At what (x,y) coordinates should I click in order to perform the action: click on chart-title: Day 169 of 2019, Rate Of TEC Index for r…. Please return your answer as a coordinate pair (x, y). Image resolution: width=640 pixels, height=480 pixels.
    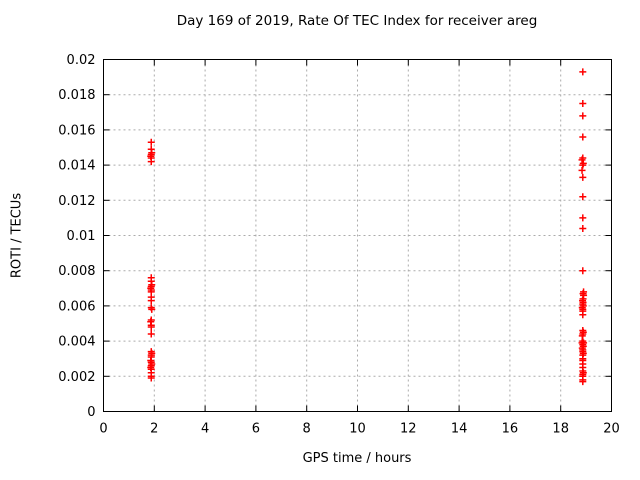
    Looking at the image, I should click on (357, 21).